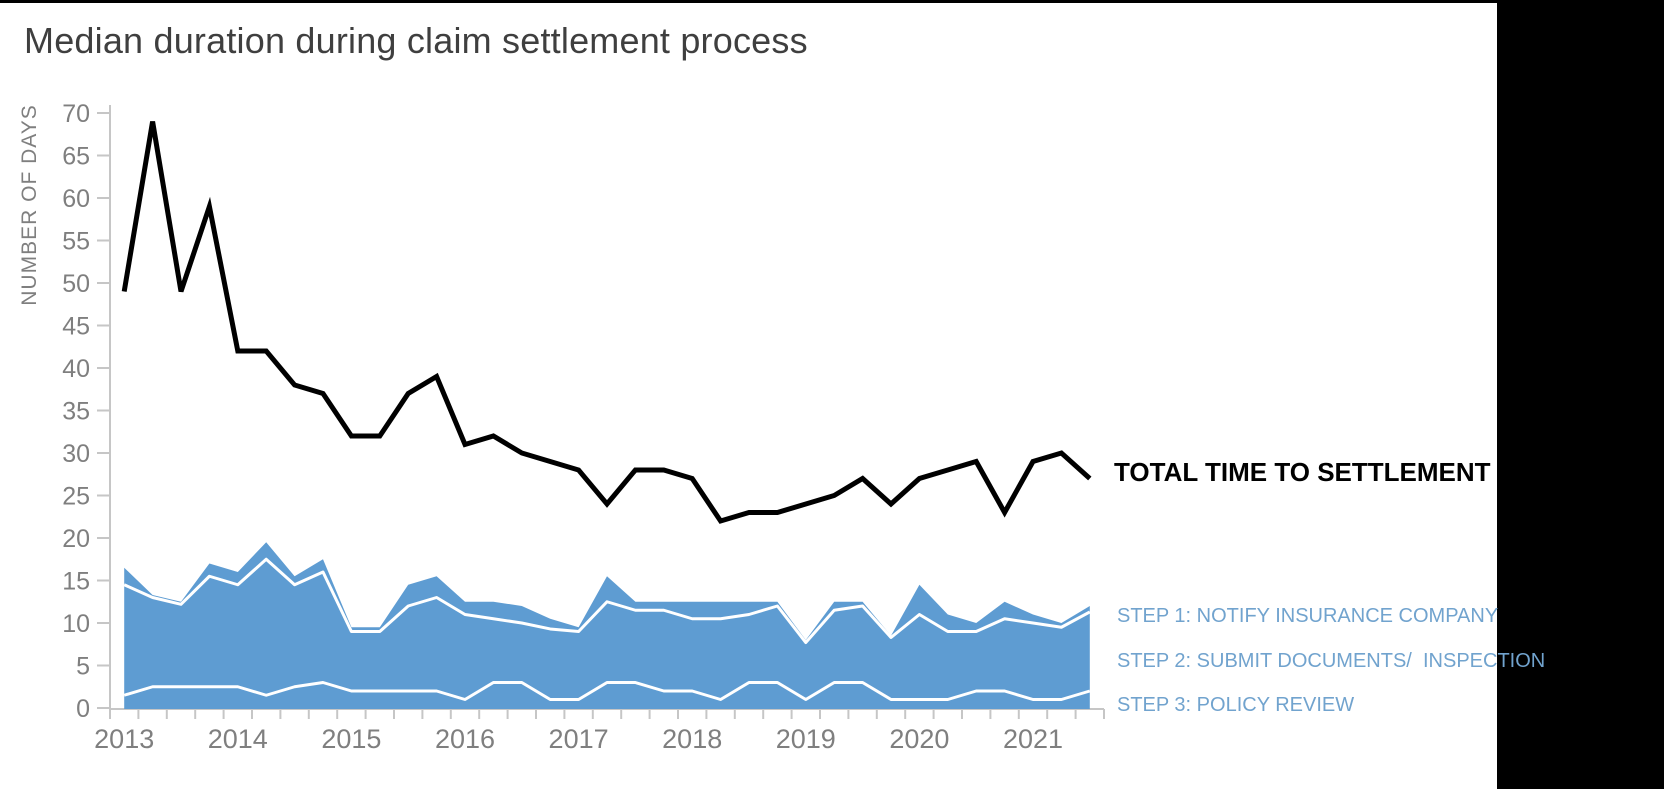 This screenshot has width=1664, height=789. What do you see at coordinates (76, 114) in the screenshot?
I see `y-tick-label: 70` at bounding box center [76, 114].